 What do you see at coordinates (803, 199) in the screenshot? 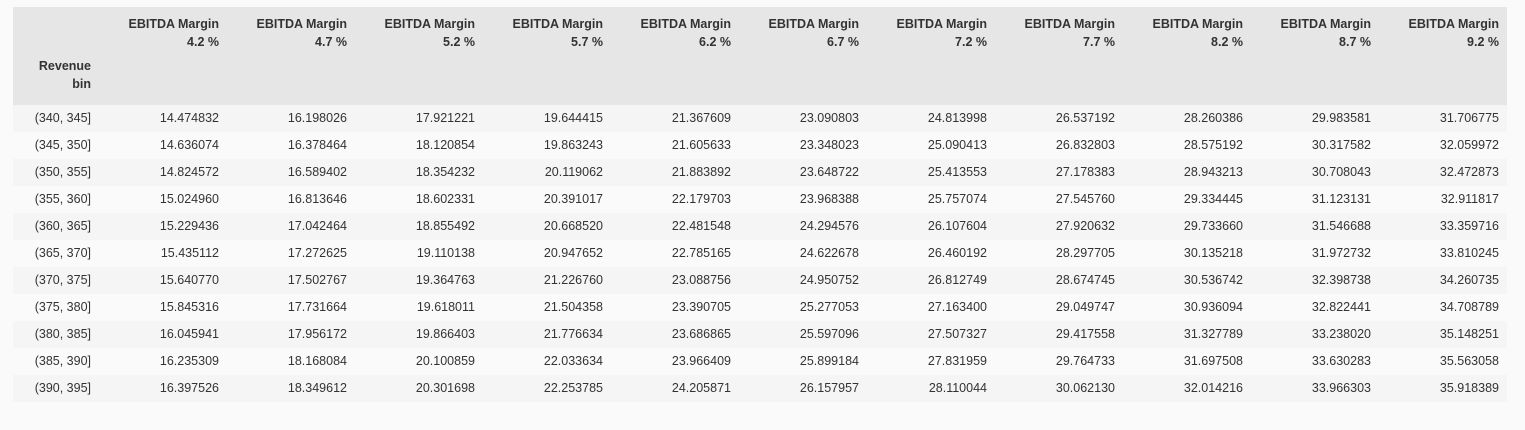
I see `table-cell: 23.968388` at bounding box center [803, 199].